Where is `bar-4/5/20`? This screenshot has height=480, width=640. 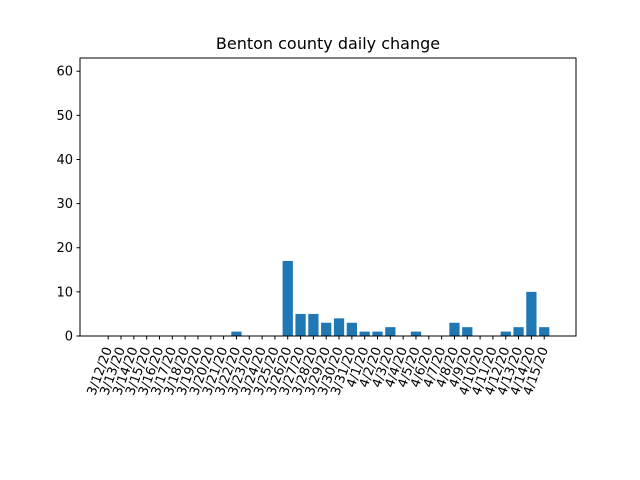
bar-4/5/20 is located at coordinates (416, 333).